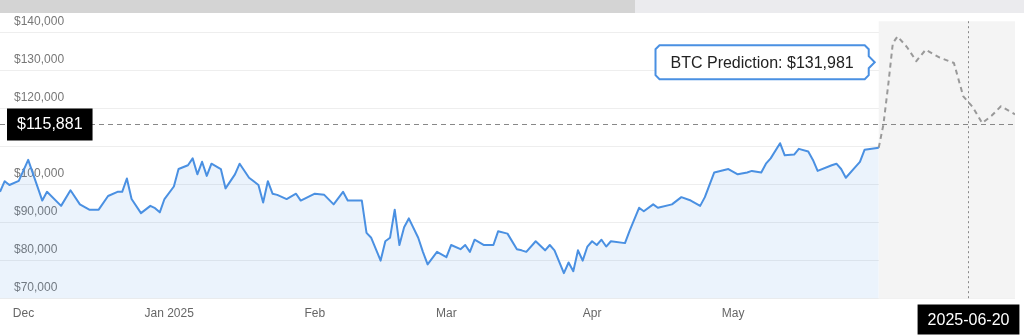 The width and height of the screenshot is (1024, 335). Describe the element at coordinates (36, 248) in the screenshot. I see `y-tick-label: $80,000` at that location.